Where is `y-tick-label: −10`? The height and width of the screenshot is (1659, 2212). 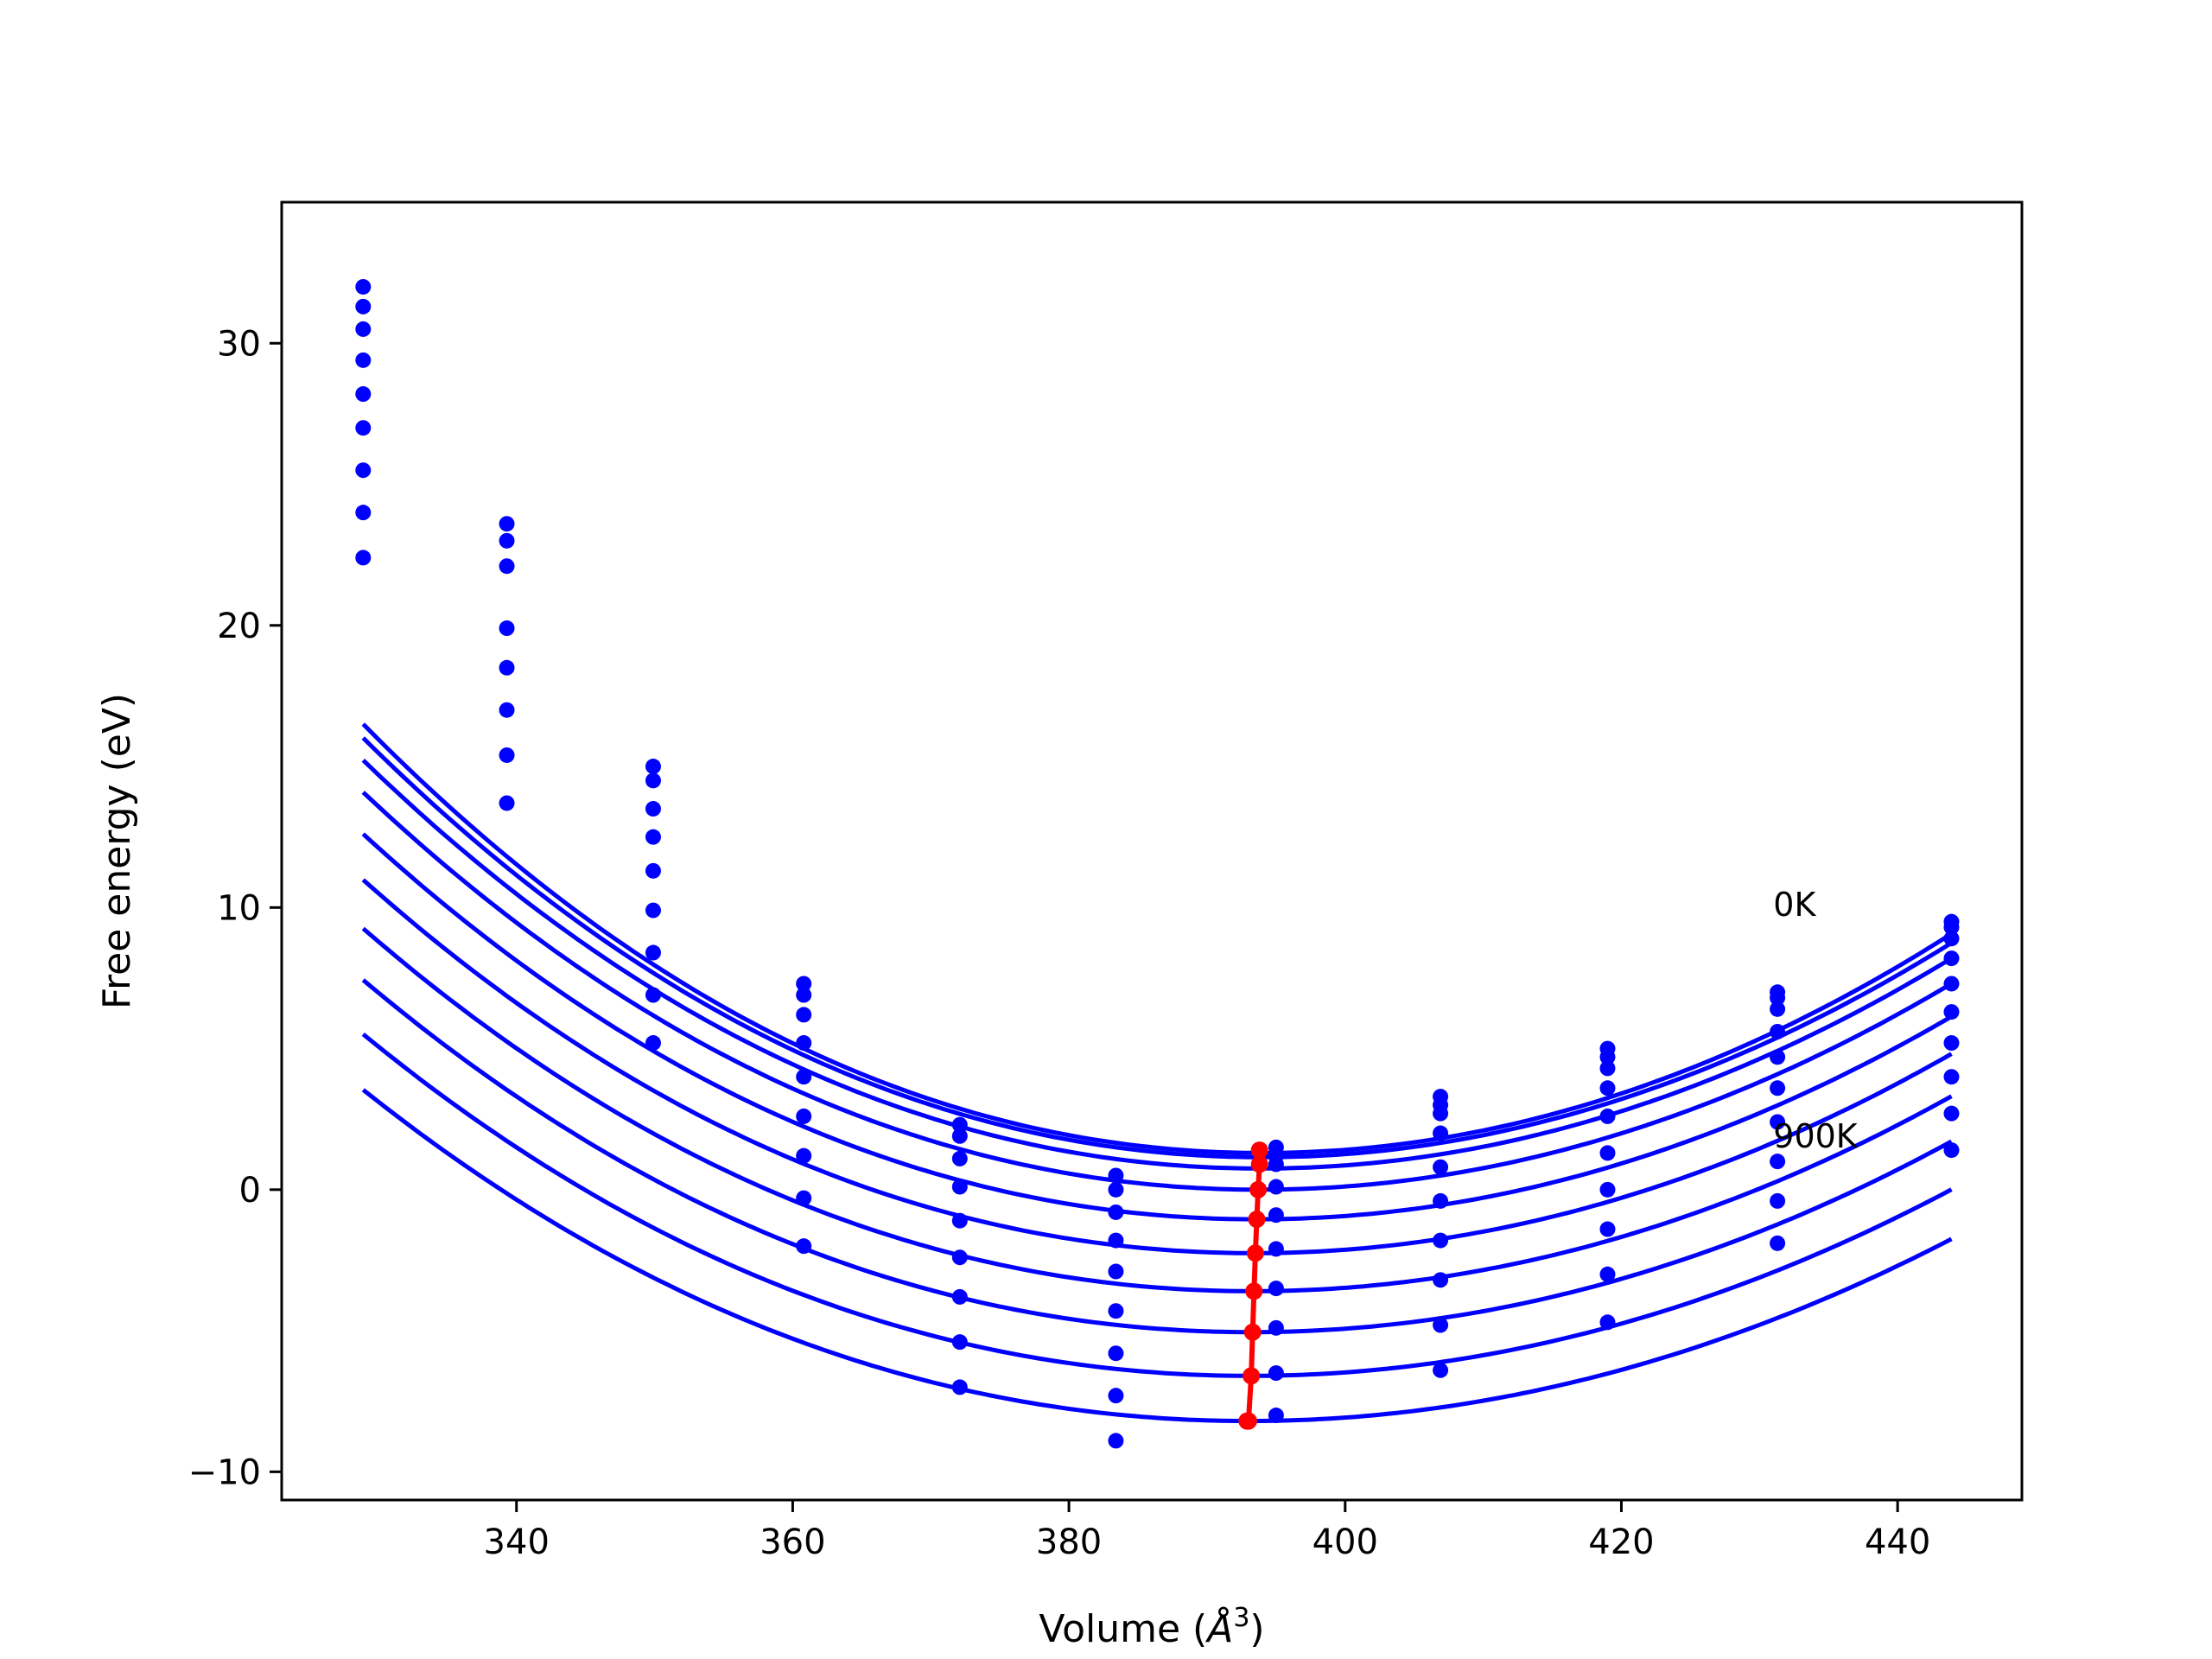 y-tick-label: −10 is located at coordinates (224, 1472).